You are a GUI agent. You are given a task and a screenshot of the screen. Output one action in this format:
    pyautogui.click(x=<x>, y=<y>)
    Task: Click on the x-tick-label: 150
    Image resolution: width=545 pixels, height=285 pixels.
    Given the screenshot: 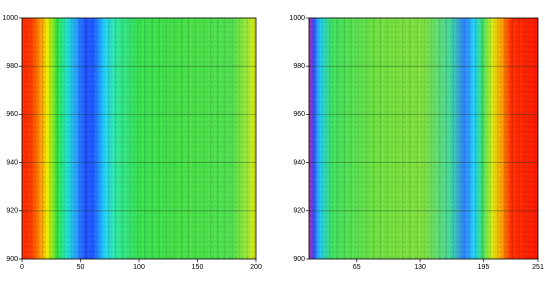 What is the action you would take?
    pyautogui.click(x=198, y=267)
    